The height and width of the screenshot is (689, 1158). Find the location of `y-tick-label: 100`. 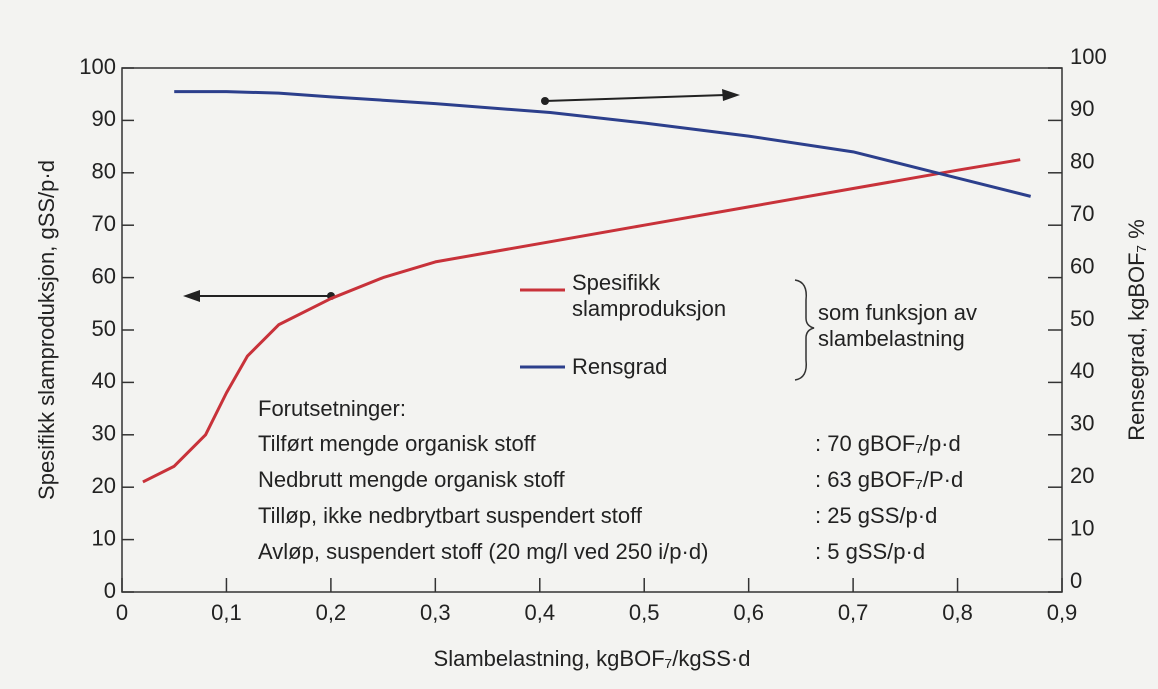

y-tick-label: 100 is located at coordinates (97, 66).